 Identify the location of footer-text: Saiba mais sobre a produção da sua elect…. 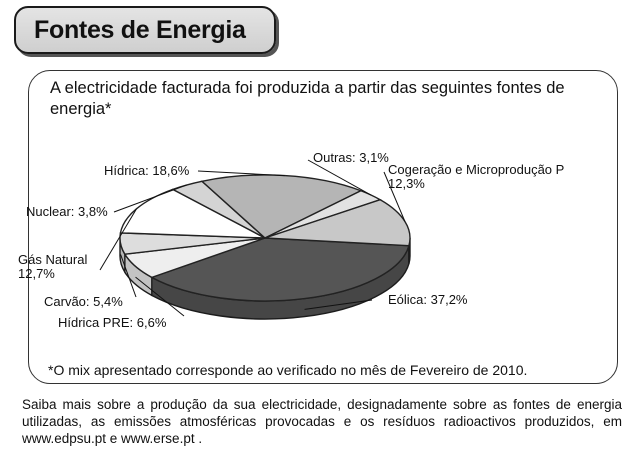
(322, 421).